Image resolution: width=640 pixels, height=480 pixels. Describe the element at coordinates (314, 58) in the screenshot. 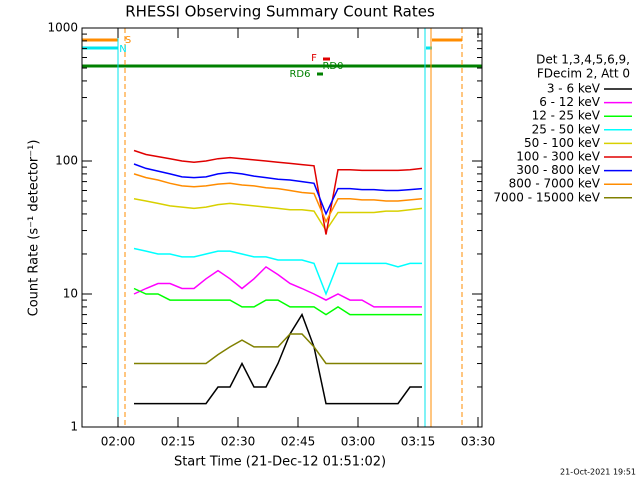

I see `annotation: F` at that location.